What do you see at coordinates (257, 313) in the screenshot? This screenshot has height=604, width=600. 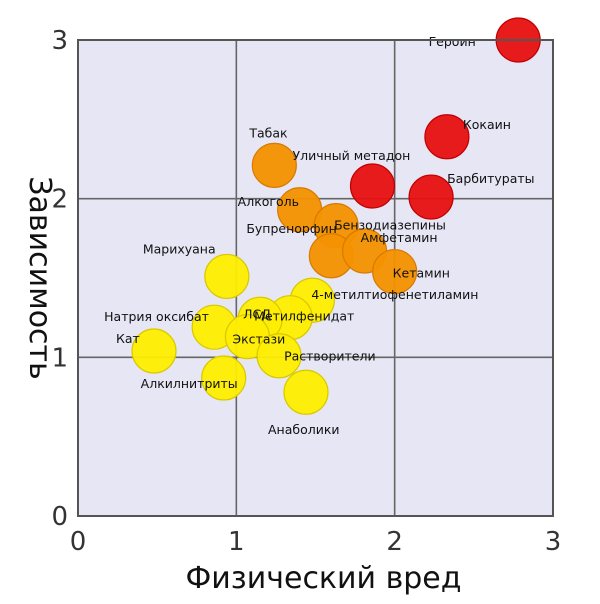 I see `data-label-14: ЛСД` at bounding box center [257, 313].